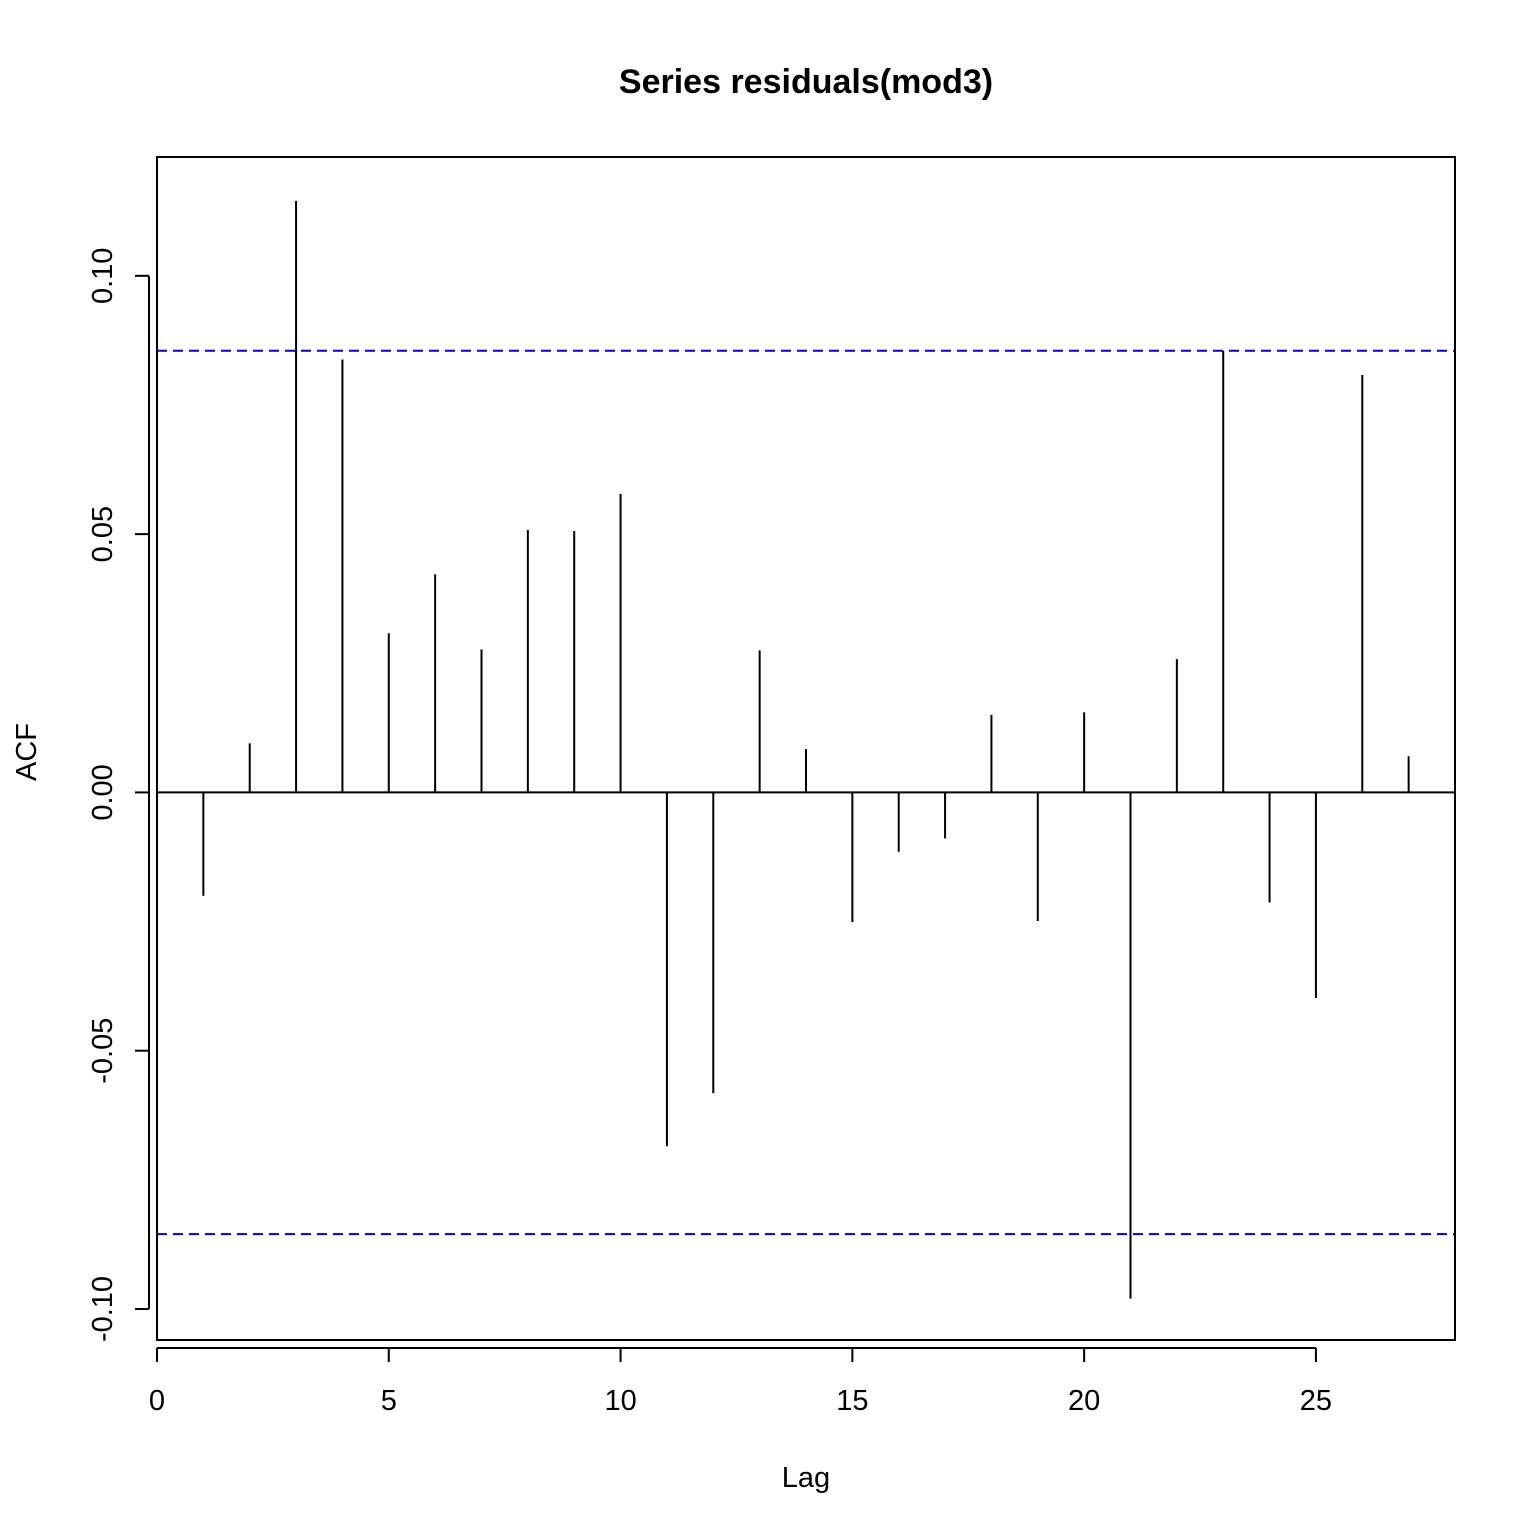  Describe the element at coordinates (740, 1382) in the screenshot. I see `x-axis: 0 5 10 15 20 25` at that location.